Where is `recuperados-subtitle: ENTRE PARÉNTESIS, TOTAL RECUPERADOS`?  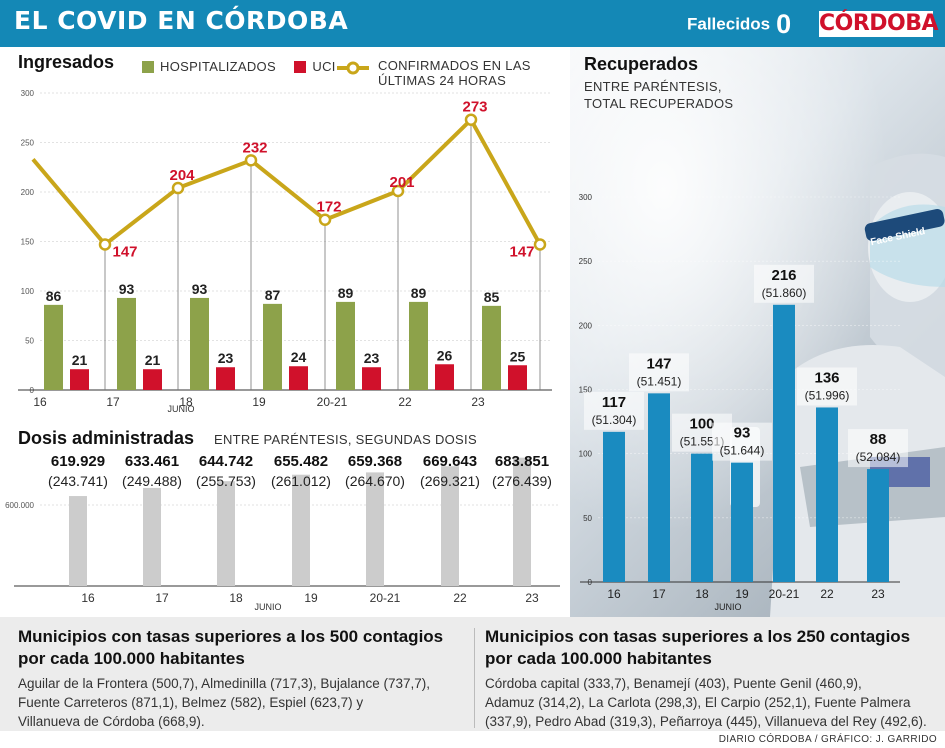 recuperados-subtitle: ENTRE PARÉNTESIS, TOTAL RECUPERADOS is located at coordinates (658, 95).